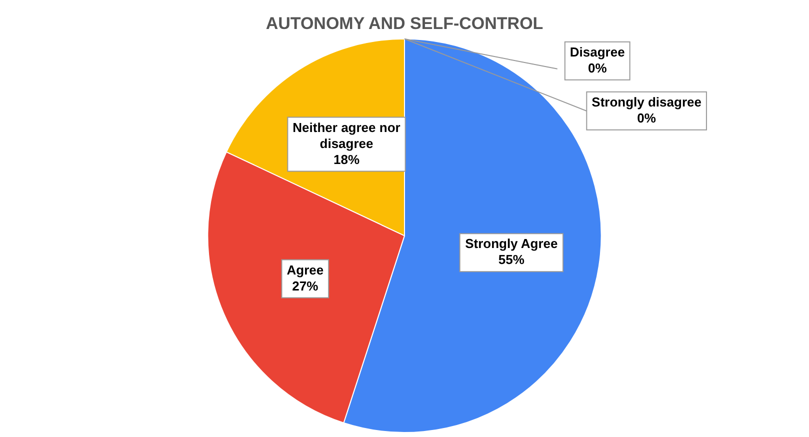 This screenshot has width=809, height=437. Describe the element at coordinates (597, 52) in the screenshot. I see `category-label: Disagree` at that location.